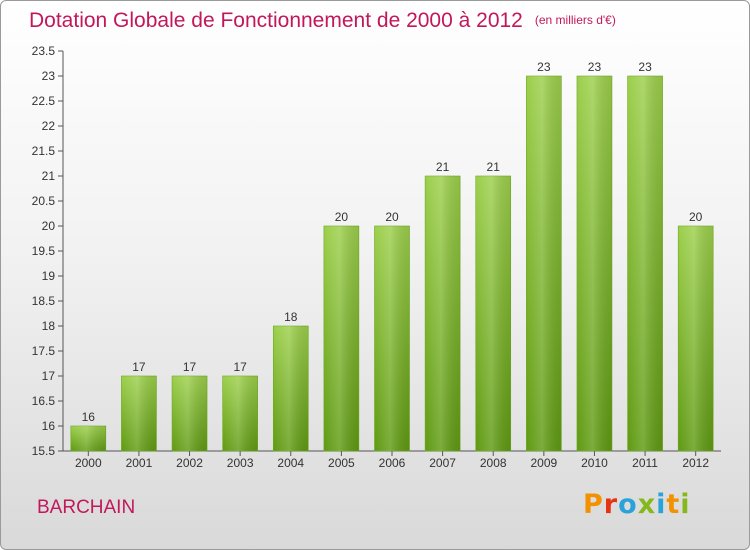 The width and height of the screenshot is (750, 550). I want to click on y-tick-label: 21.5, so click(44, 151).